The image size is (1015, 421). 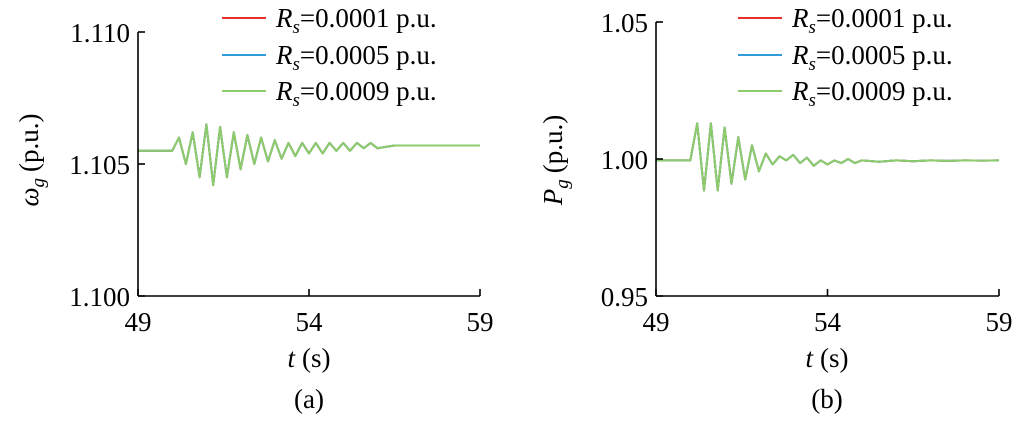 I want to click on y-ticks: 0.95 1.00 1.05, so click(x=632, y=160).